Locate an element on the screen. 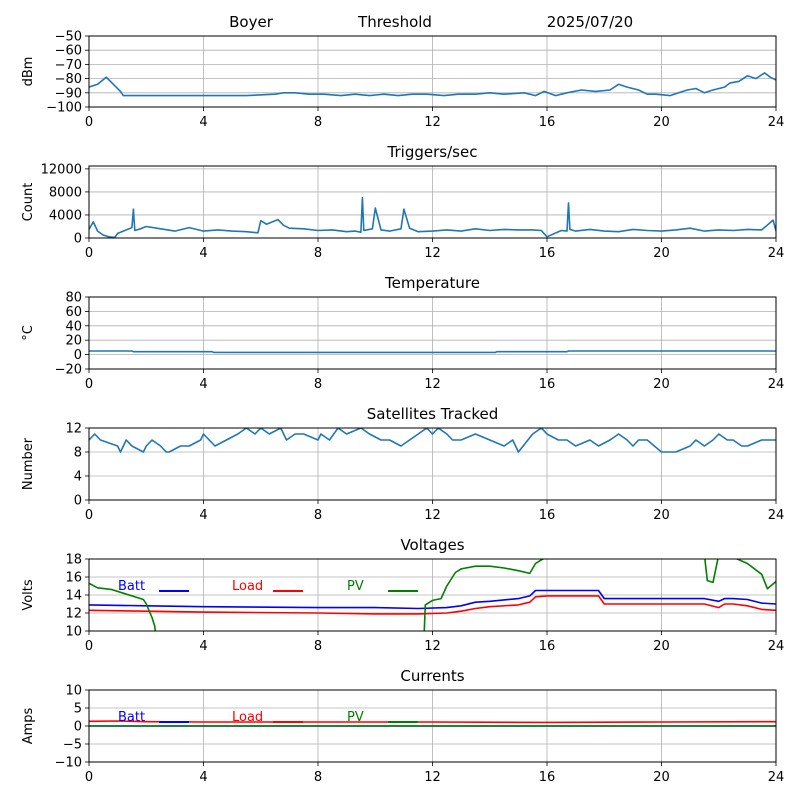 The width and height of the screenshot is (800, 800). y-tick-label: −80 is located at coordinates (68, 79).